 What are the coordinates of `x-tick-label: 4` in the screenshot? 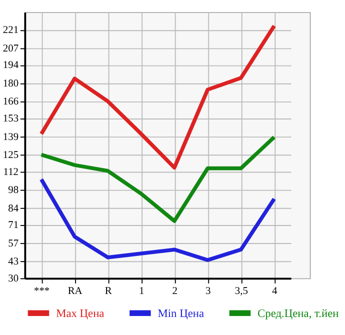 It's located at (275, 291).